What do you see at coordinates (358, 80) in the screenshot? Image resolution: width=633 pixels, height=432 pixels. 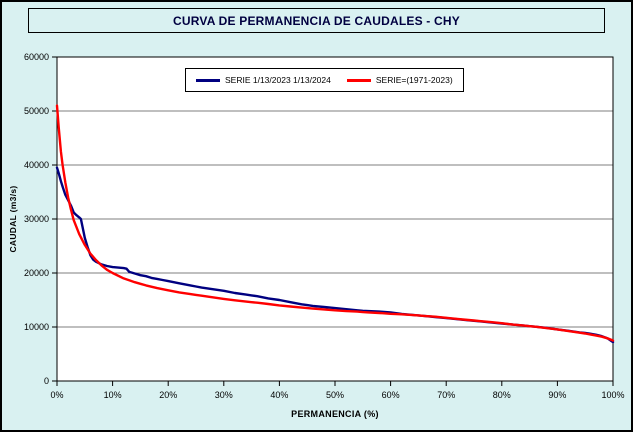 I see `legend-line-sample-series2` at bounding box center [358, 80].